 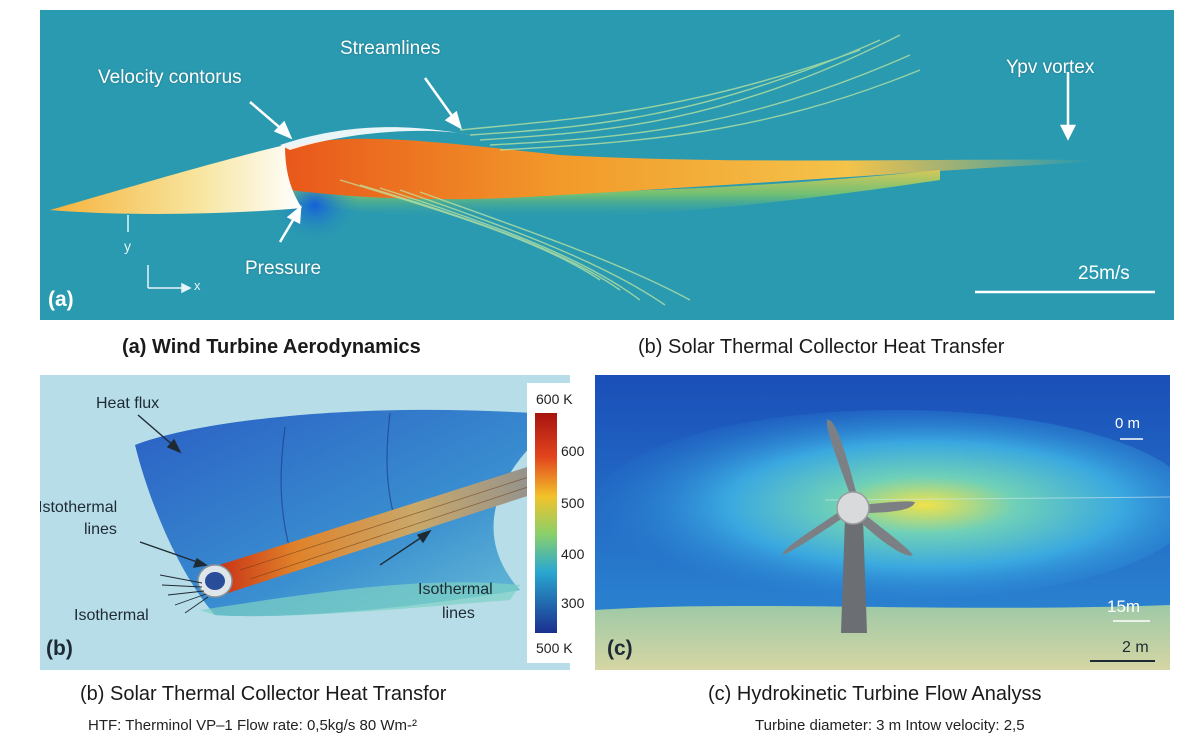 I want to click on colorbar-tick-400: 400, so click(x=573, y=554).